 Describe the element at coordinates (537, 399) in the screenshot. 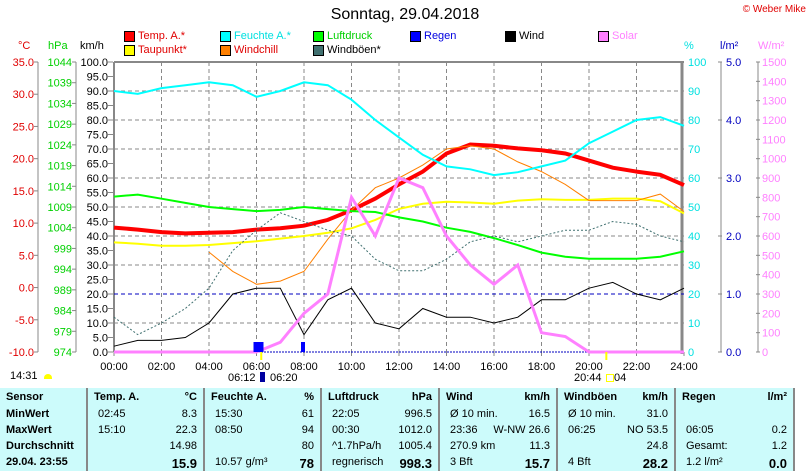

I see `header-unit: km/h` at that location.